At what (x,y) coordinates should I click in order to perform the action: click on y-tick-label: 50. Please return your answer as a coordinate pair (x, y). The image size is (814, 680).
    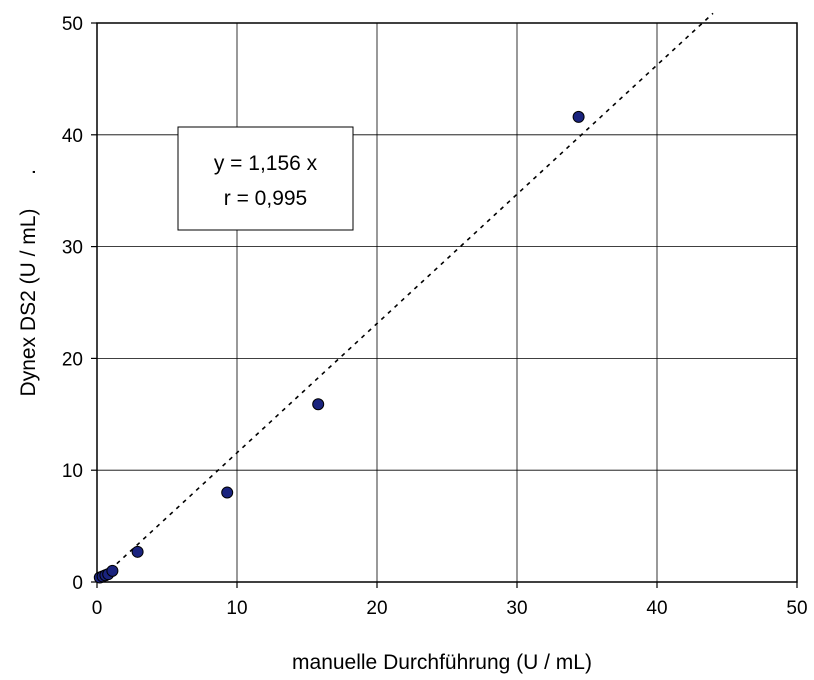
    Looking at the image, I should click on (72, 24).